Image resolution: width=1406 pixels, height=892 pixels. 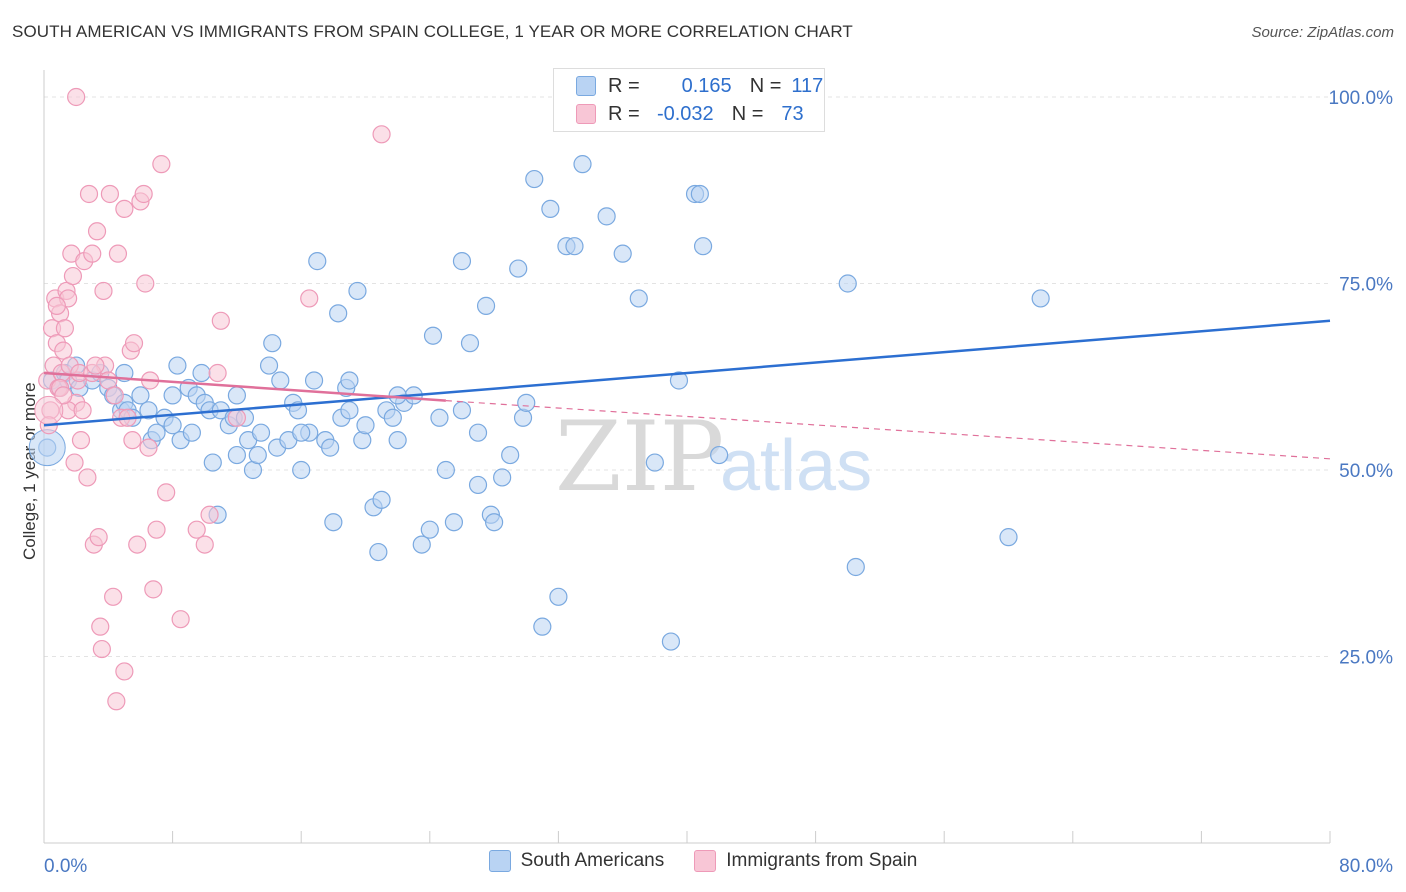 I want to click on trend-line-immigrants-from-spain, so click(x=244, y=386).